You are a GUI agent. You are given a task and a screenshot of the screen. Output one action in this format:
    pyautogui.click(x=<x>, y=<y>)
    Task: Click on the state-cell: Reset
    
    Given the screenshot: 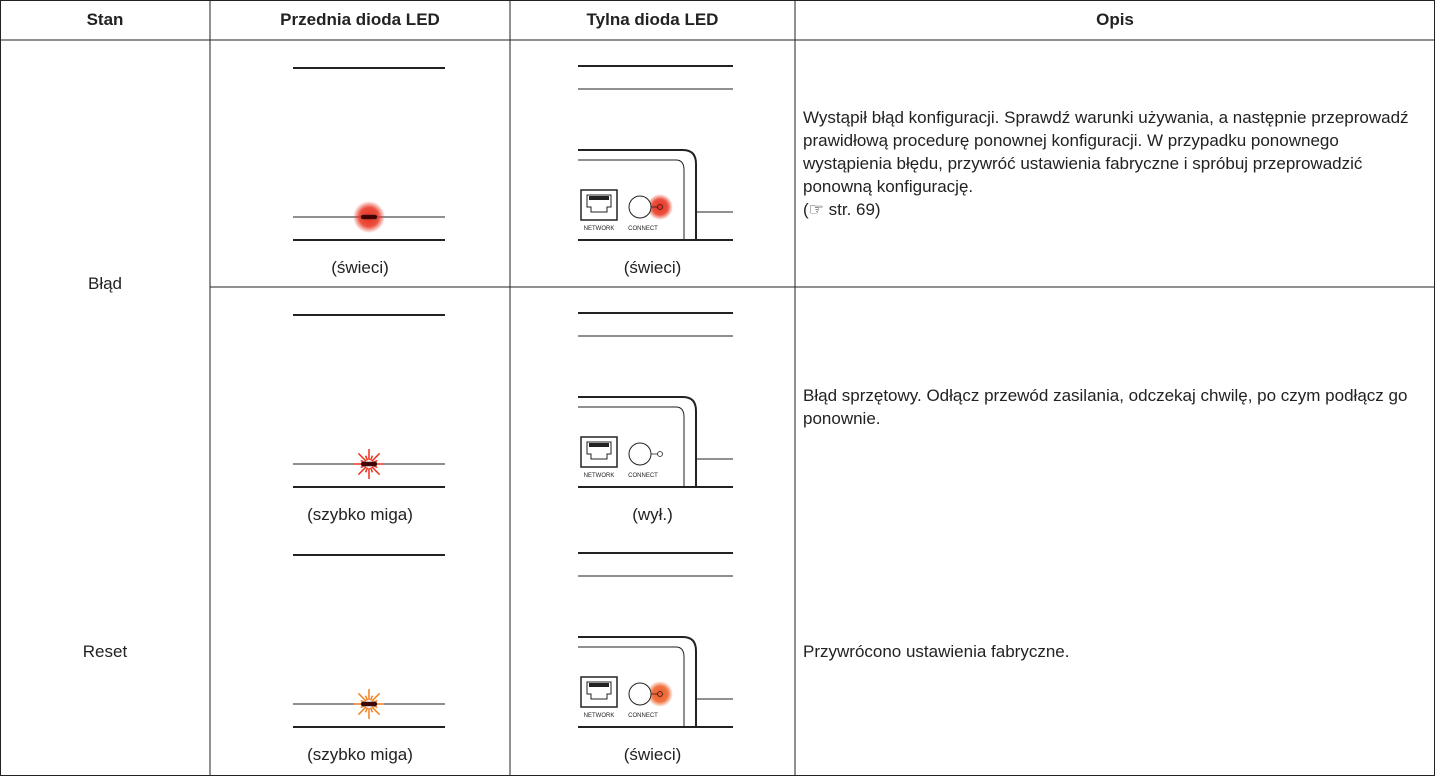 What is the action you would take?
    pyautogui.click(x=105, y=651)
    